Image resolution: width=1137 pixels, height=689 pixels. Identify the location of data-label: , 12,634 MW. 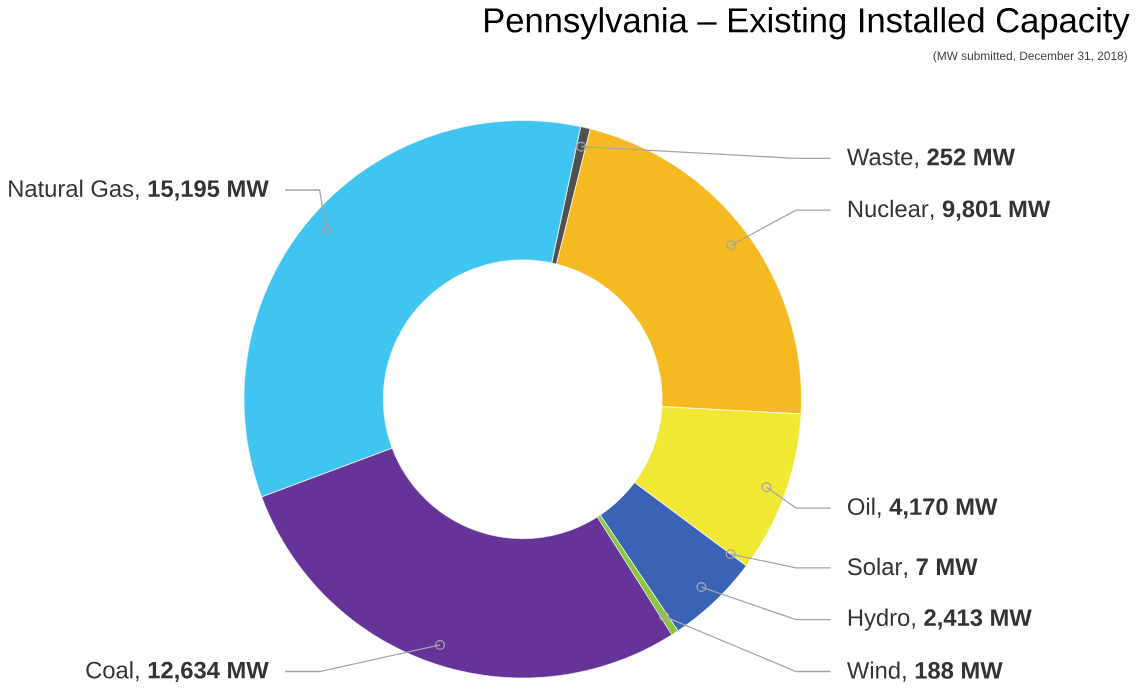
(202, 671).